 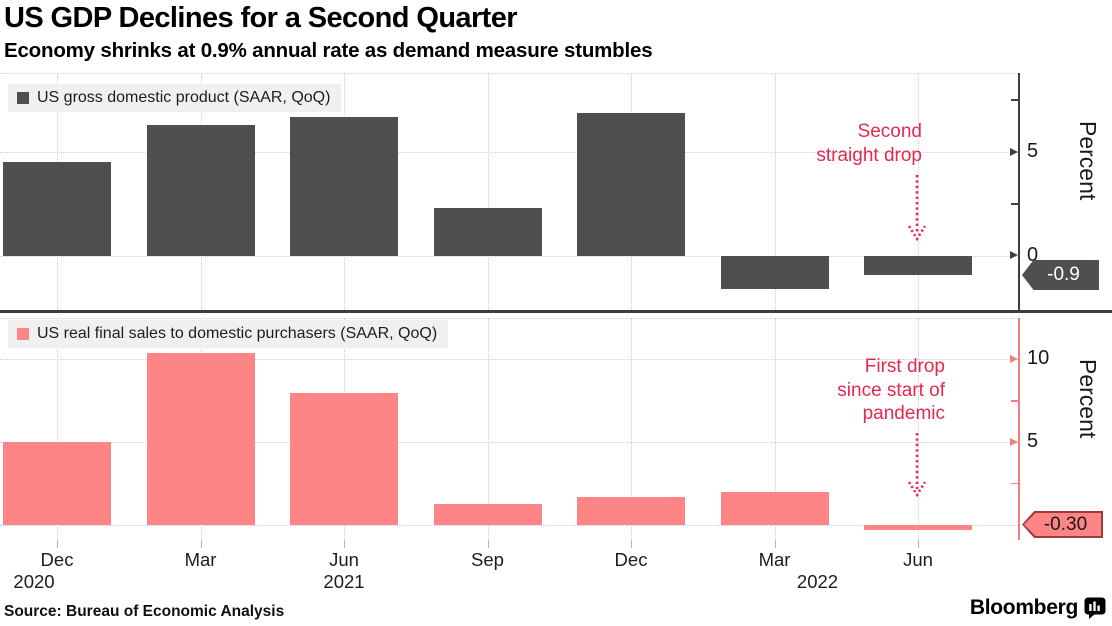 I want to click on chart-title: US GDP Declines for a Second Quarter, so click(x=261, y=18).